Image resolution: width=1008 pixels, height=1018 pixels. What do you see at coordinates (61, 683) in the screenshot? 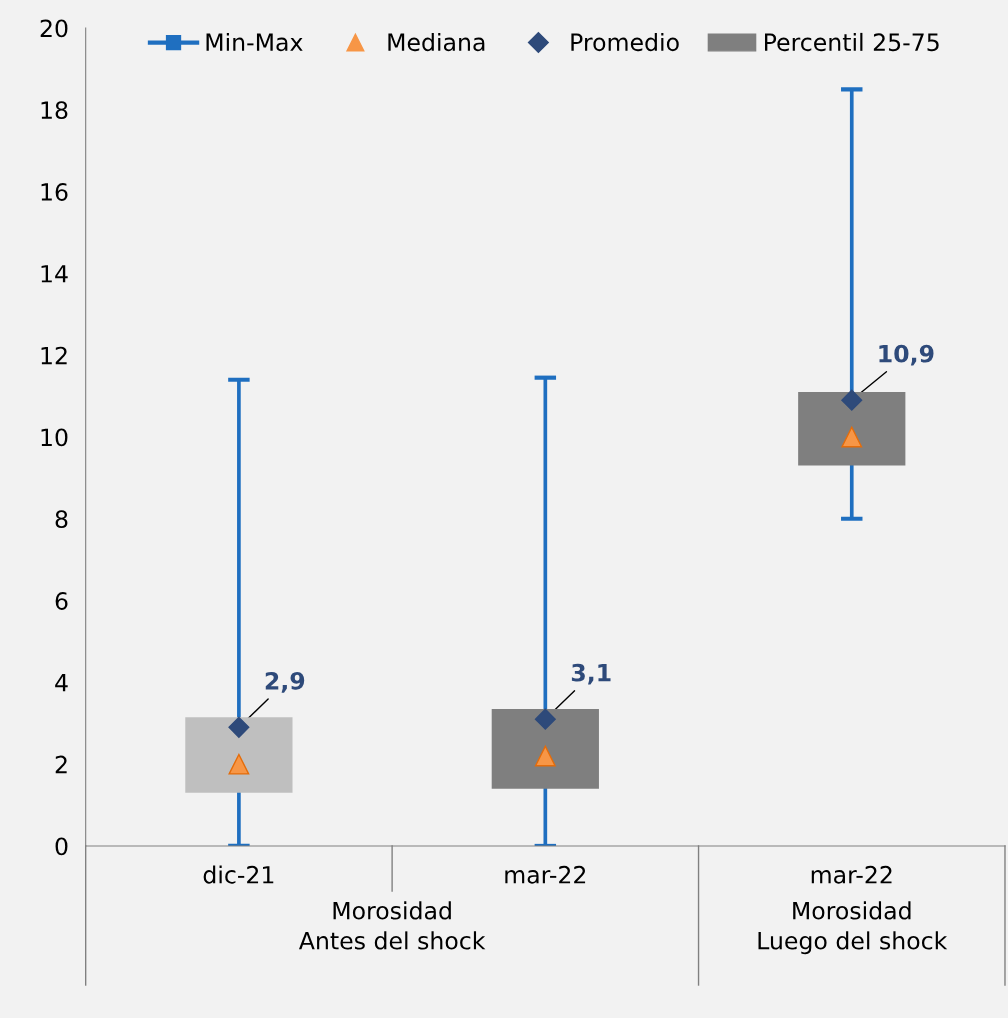
I see `y-tick-label: 4` at bounding box center [61, 683].